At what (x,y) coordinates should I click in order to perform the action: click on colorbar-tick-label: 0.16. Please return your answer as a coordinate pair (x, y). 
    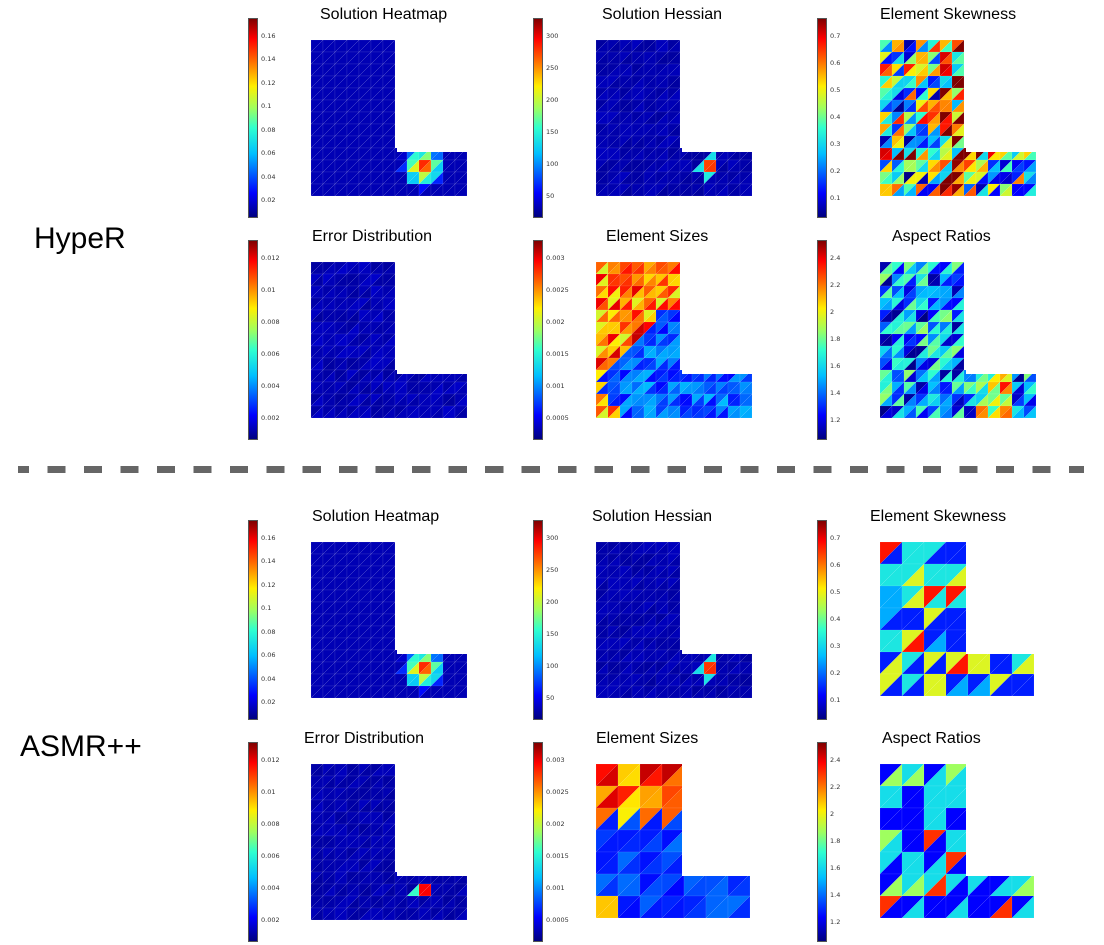
    Looking at the image, I should click on (268, 36).